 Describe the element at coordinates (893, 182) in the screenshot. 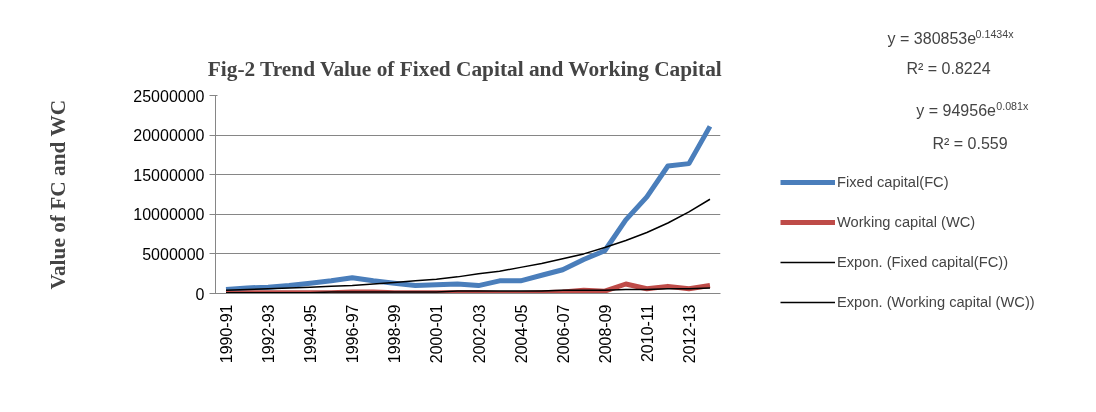

I see `legend-label: Fixed capital(FC)` at that location.